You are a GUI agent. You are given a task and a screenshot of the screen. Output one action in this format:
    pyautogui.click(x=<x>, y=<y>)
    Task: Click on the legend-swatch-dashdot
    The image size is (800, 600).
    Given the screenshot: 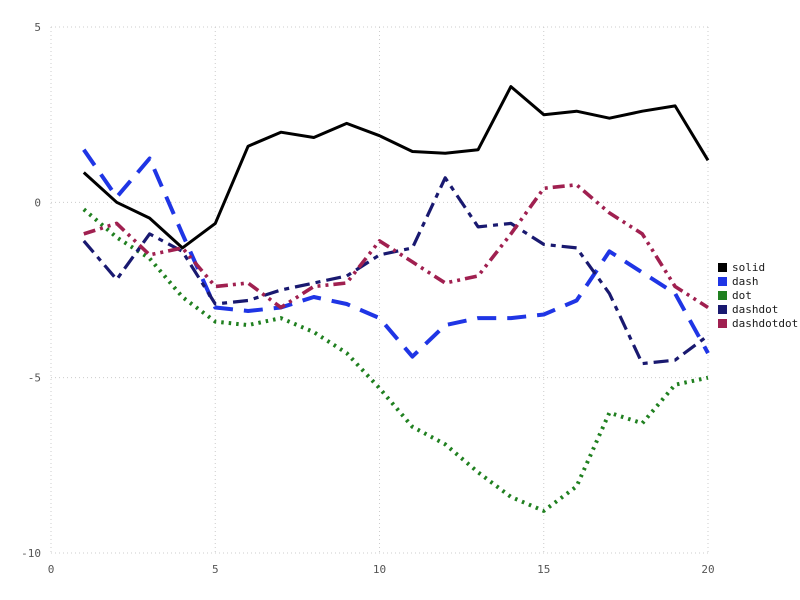 What is the action you would take?
    pyautogui.click(x=722, y=309)
    